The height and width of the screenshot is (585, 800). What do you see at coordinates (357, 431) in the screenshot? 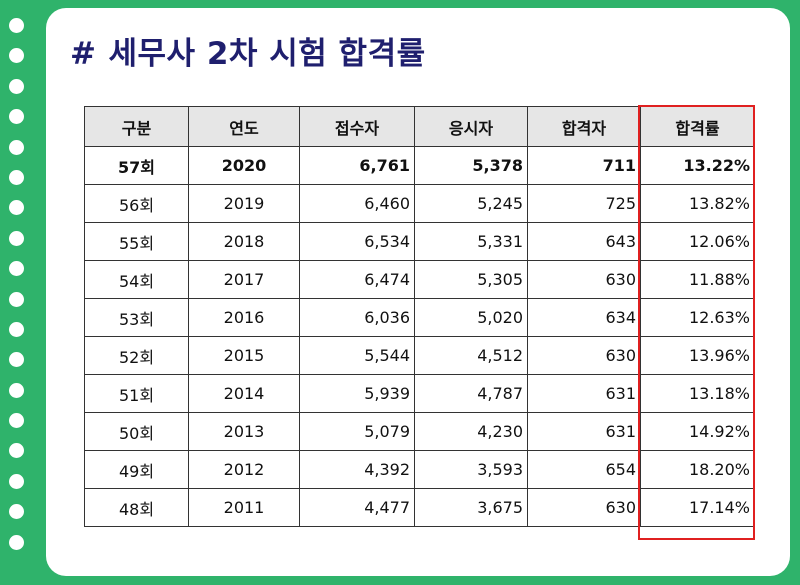
I see `cell-applicants: 5,079` at bounding box center [357, 431].